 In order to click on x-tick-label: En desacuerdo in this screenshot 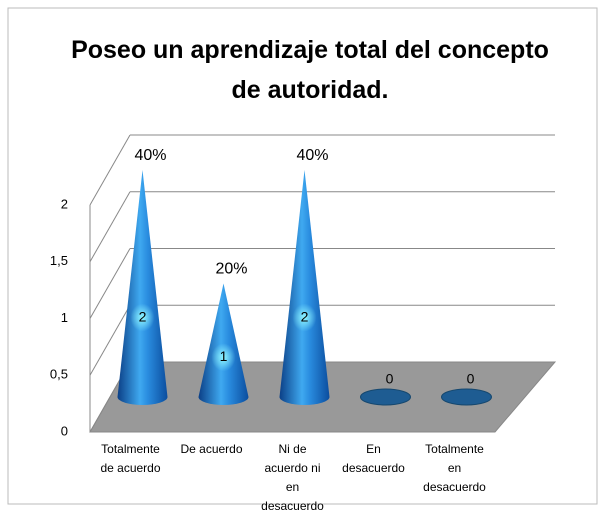, I will do `click(373, 458)`.